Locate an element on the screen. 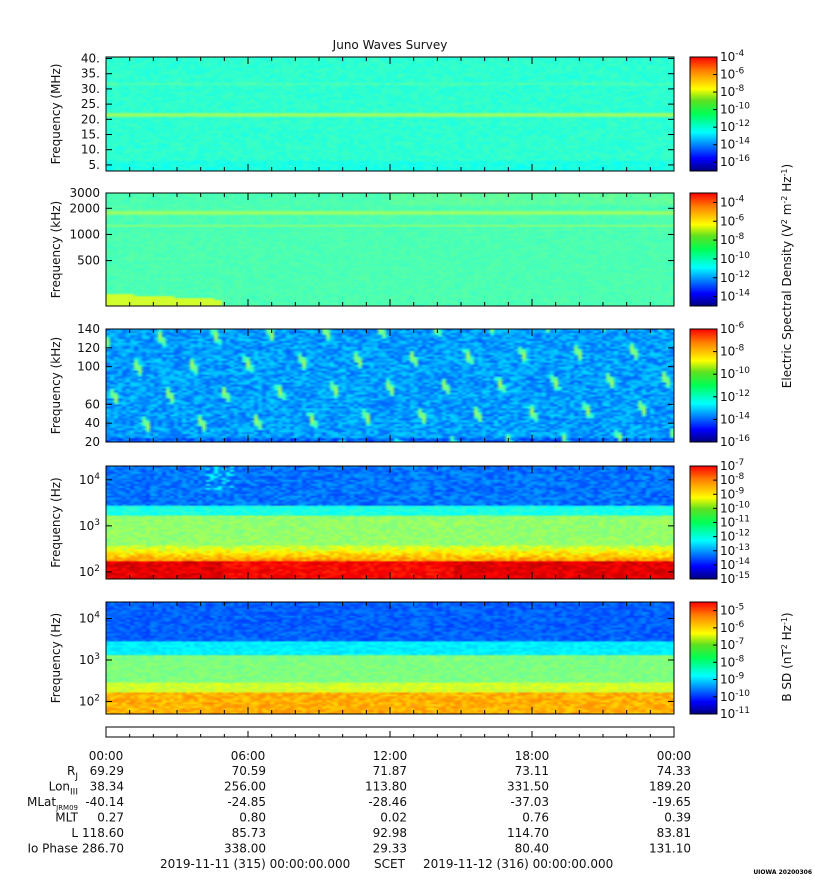  ephemeris-value: 80.40 is located at coordinates (532, 849).